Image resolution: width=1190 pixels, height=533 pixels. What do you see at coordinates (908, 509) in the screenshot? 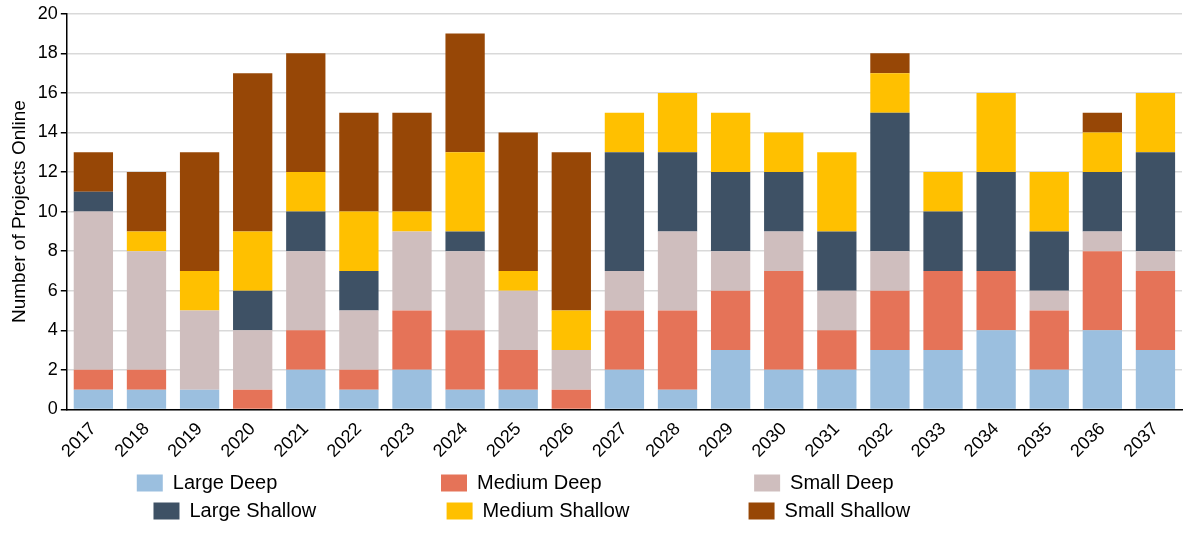
I see `legend-label: Small Shallow` at bounding box center [908, 509].